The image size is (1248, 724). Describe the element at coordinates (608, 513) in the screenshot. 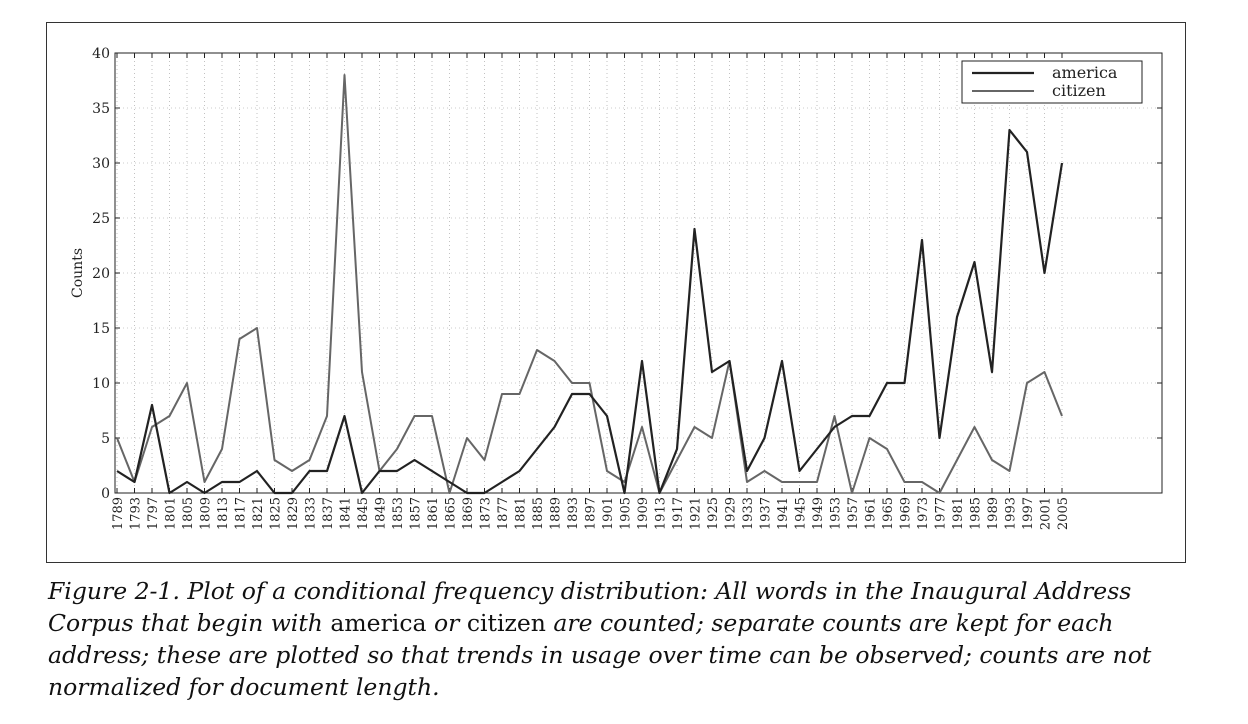

I see `x-tick-label: 1901` at that location.